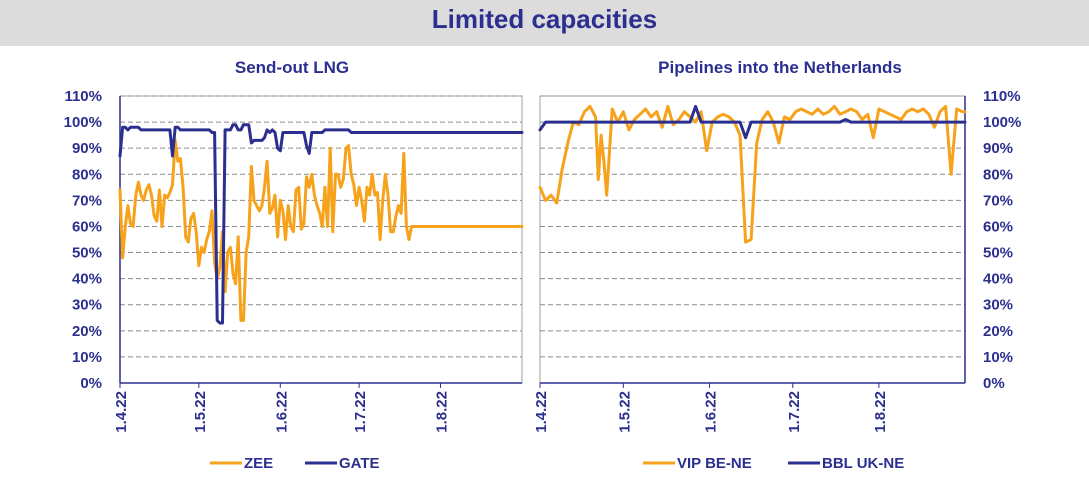  What do you see at coordinates (258, 463) in the screenshot?
I see `legend-label-zee: ZEE` at bounding box center [258, 463].